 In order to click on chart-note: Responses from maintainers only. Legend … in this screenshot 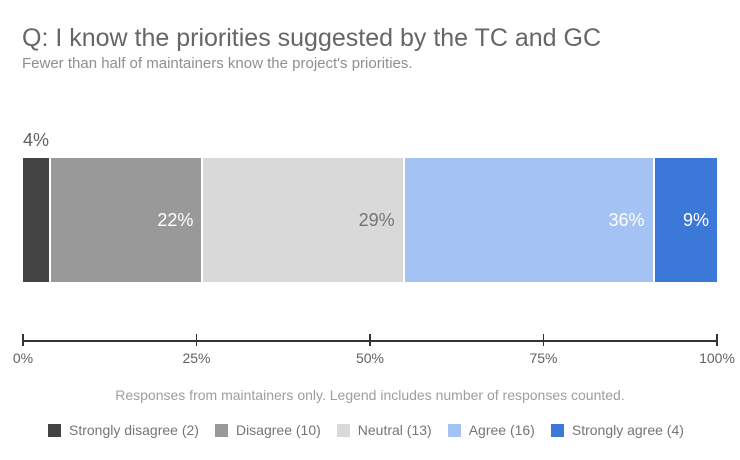, I will do `click(370, 395)`.